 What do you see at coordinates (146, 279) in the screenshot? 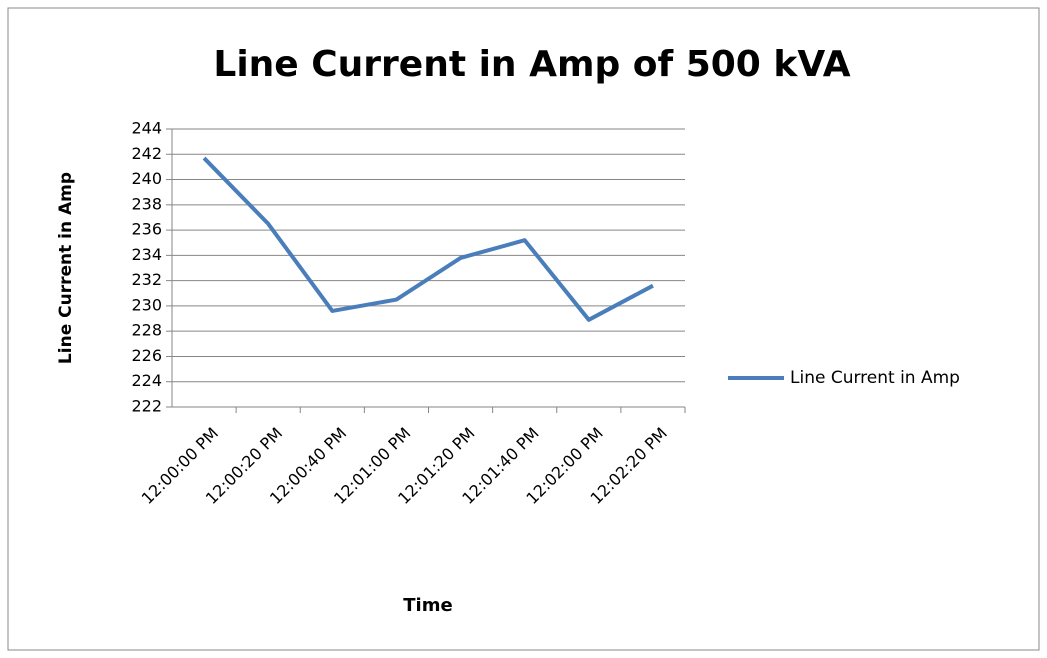
I see `y-tick-label: 232` at bounding box center [146, 279].